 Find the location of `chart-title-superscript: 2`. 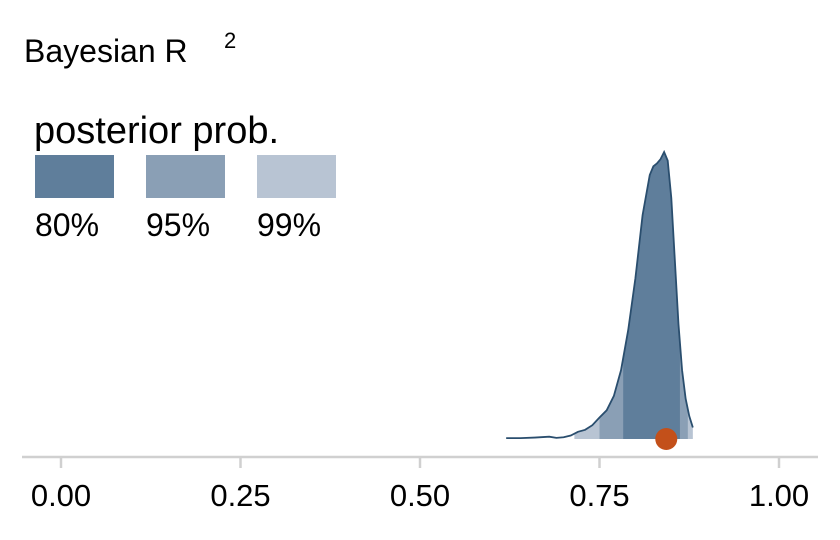

chart-title-superscript: 2 is located at coordinates (230, 40).